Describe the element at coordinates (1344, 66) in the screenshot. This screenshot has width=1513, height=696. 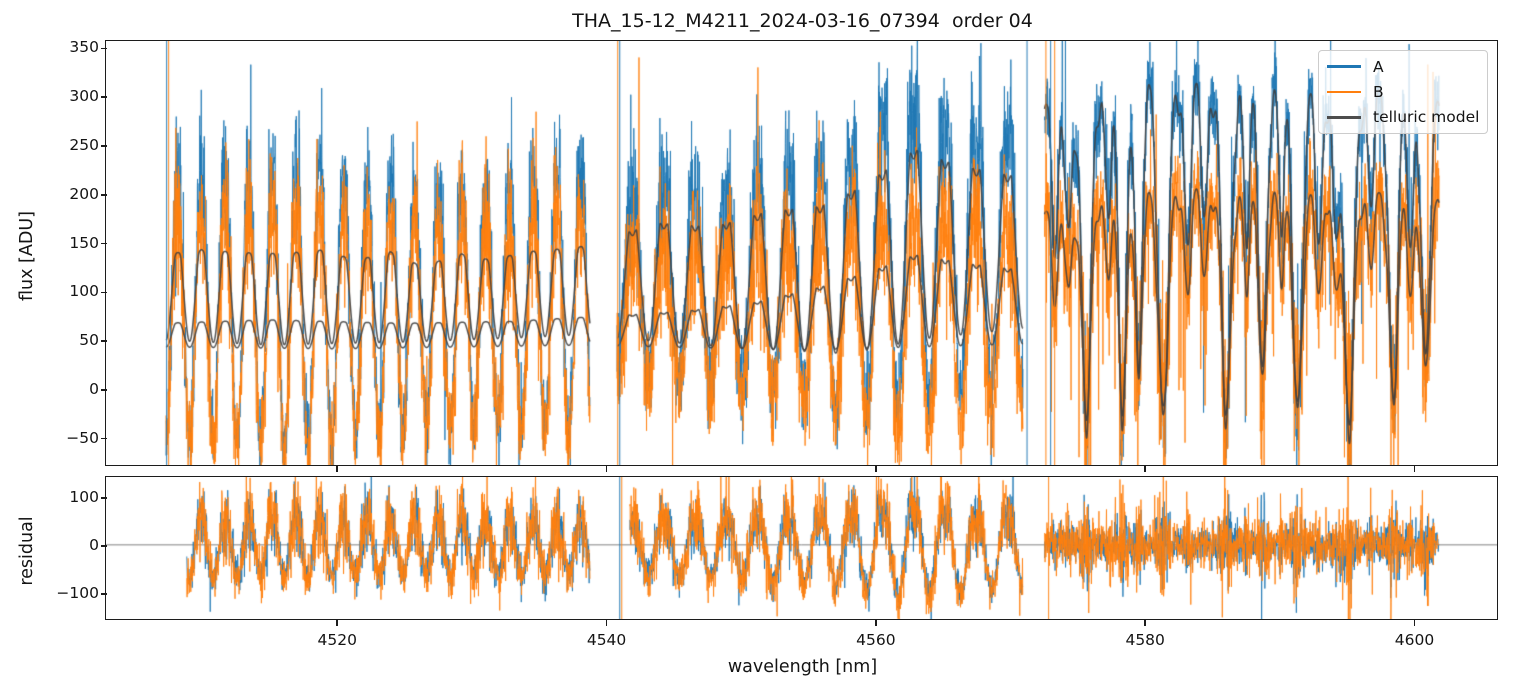
I see `a-line-swatch` at that location.